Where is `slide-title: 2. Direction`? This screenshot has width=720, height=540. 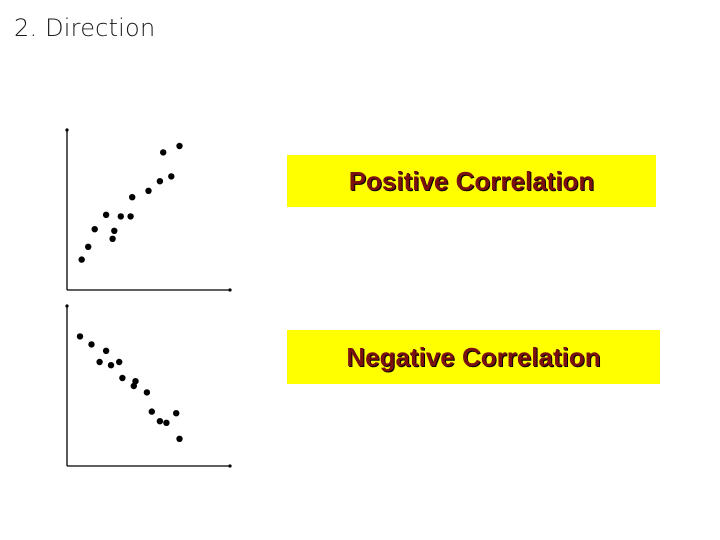
slide-title: 2. Direction is located at coordinates (85, 28).